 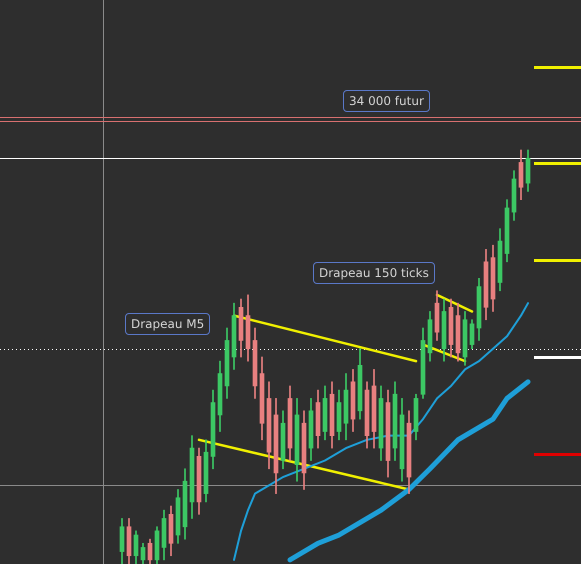 I want to click on annotation: Drapeau 150 ticks, so click(x=374, y=273).